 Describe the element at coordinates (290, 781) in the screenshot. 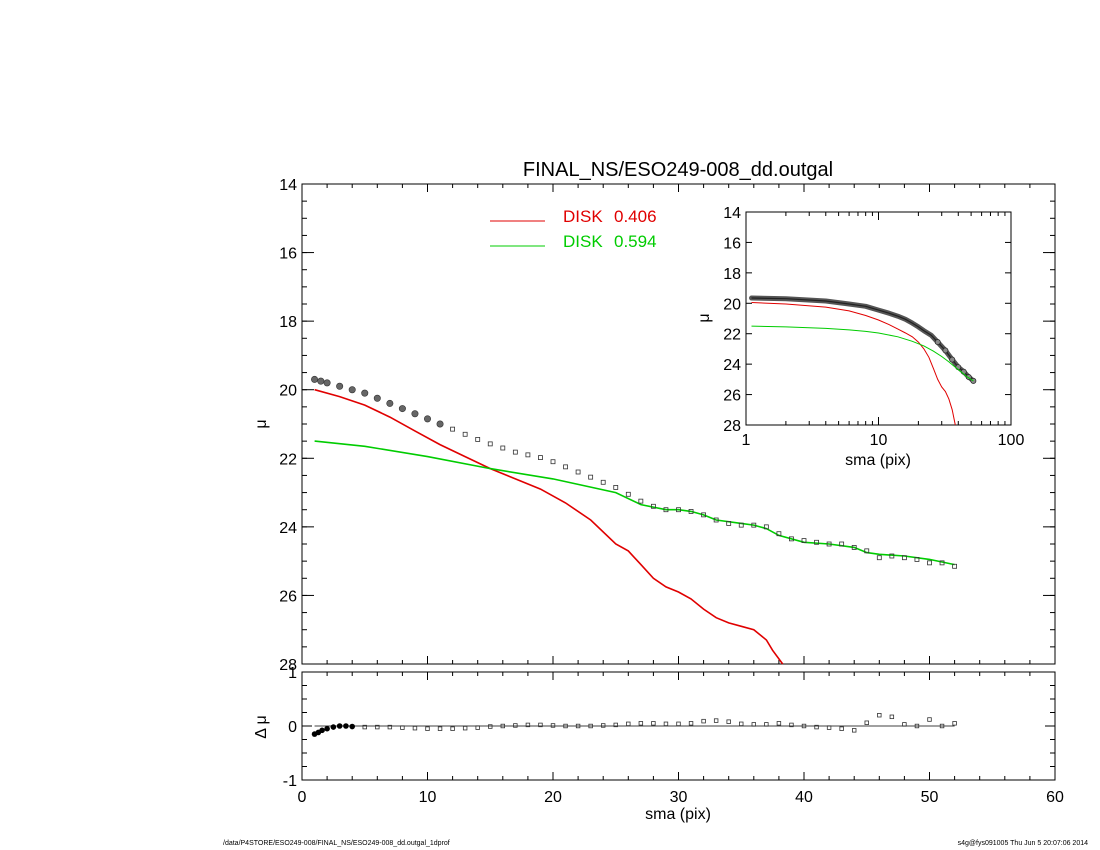

I see `residual-y-tick-label: -1` at that location.